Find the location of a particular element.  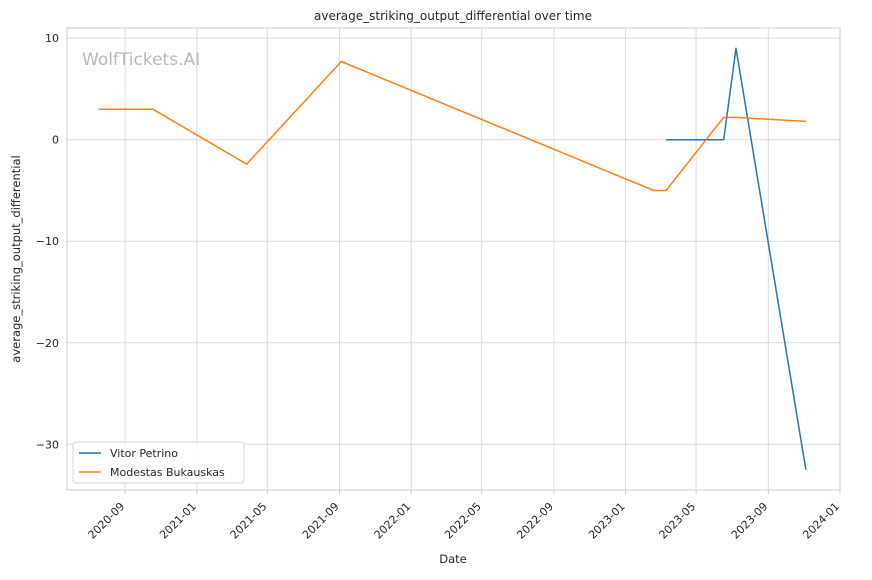

y-tick-label: −10 is located at coordinates (47, 241).